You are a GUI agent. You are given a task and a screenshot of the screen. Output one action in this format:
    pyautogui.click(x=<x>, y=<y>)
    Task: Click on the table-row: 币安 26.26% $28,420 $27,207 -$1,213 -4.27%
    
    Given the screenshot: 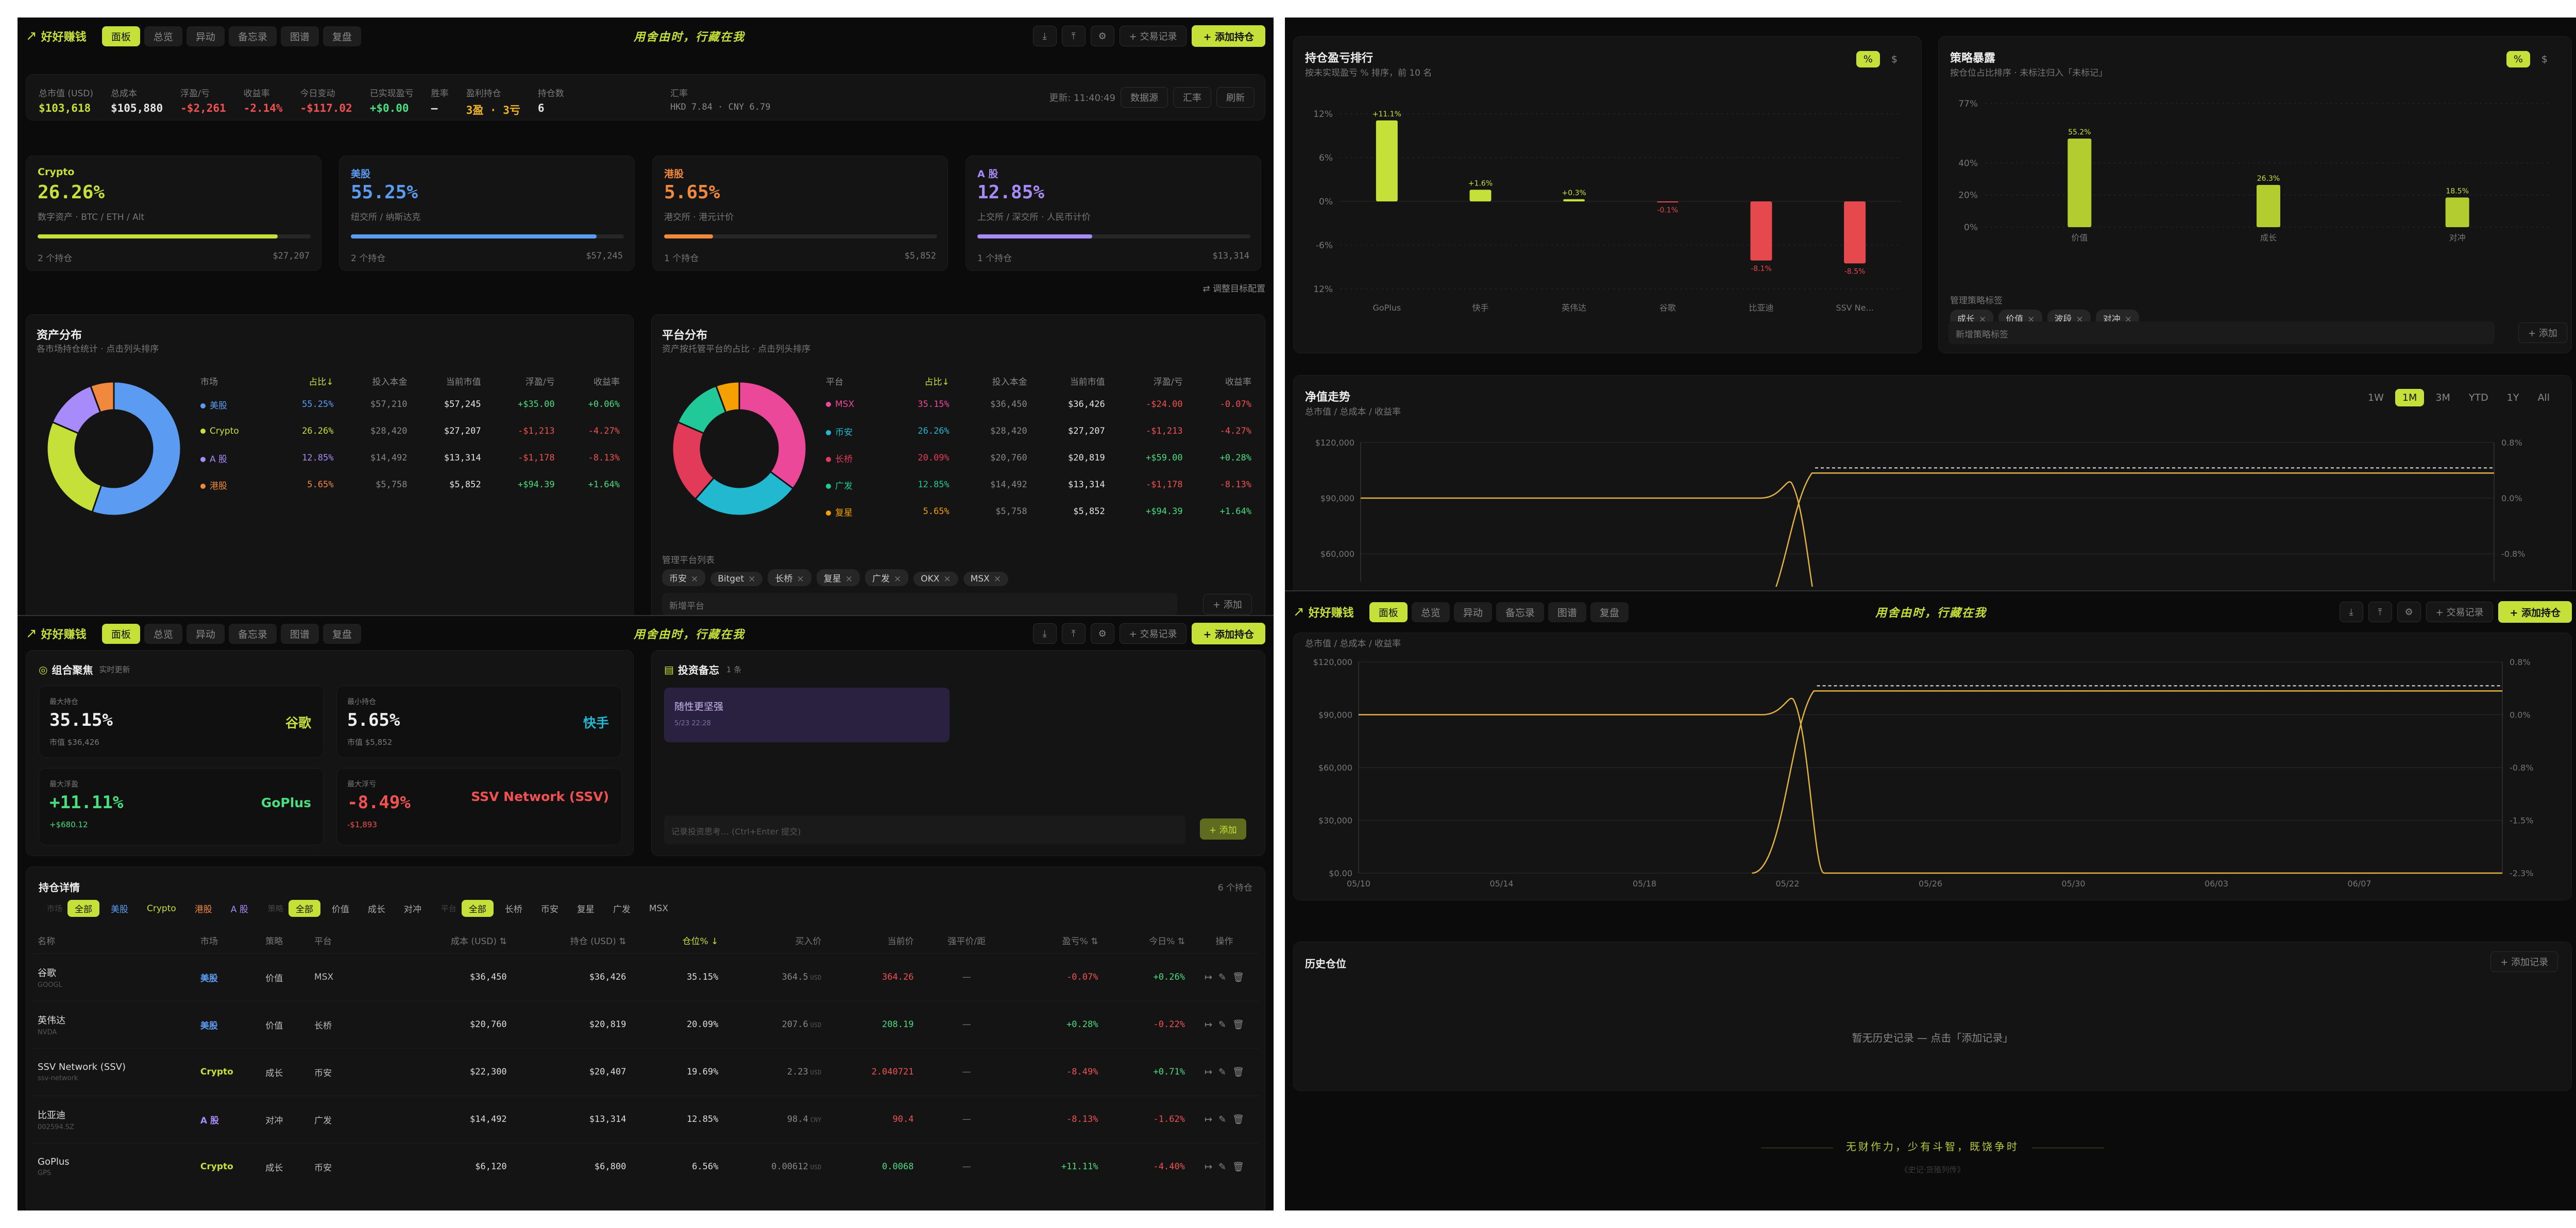 What is the action you would take?
    pyautogui.click(x=1039, y=431)
    